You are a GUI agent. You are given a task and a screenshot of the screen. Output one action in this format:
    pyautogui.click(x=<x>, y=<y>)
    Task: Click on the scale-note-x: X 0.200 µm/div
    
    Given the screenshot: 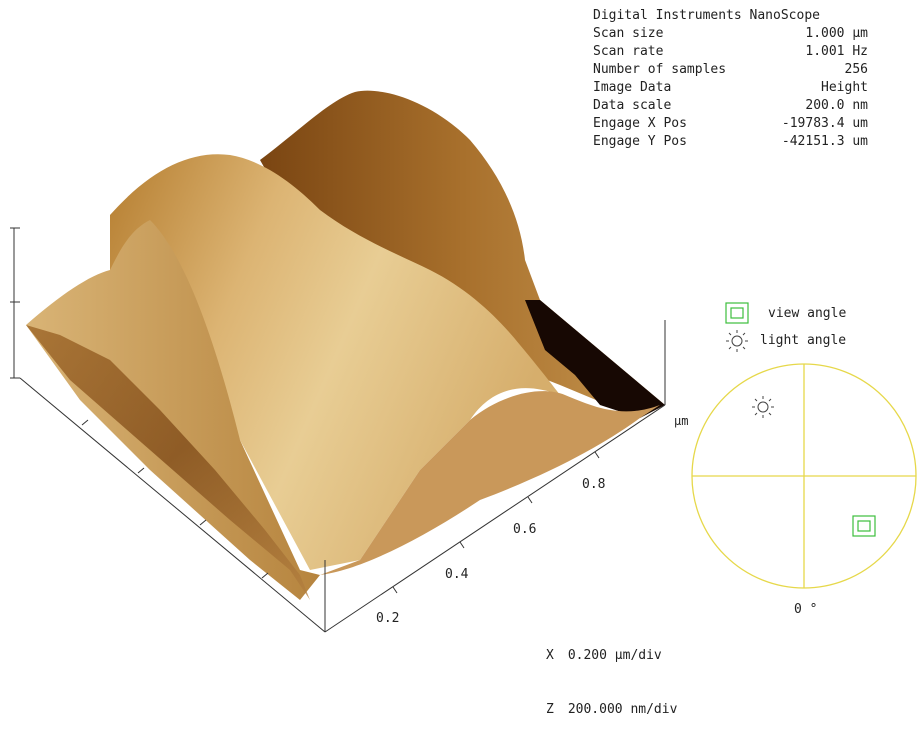 What is the action you would take?
    pyautogui.click(x=611, y=656)
    